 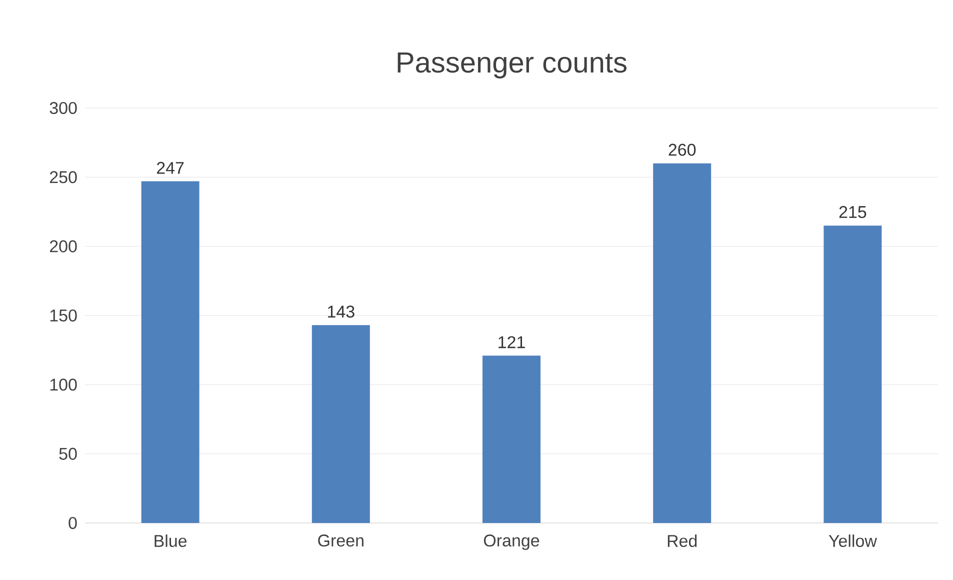 I want to click on y-tick-label: 0, so click(x=72, y=523).